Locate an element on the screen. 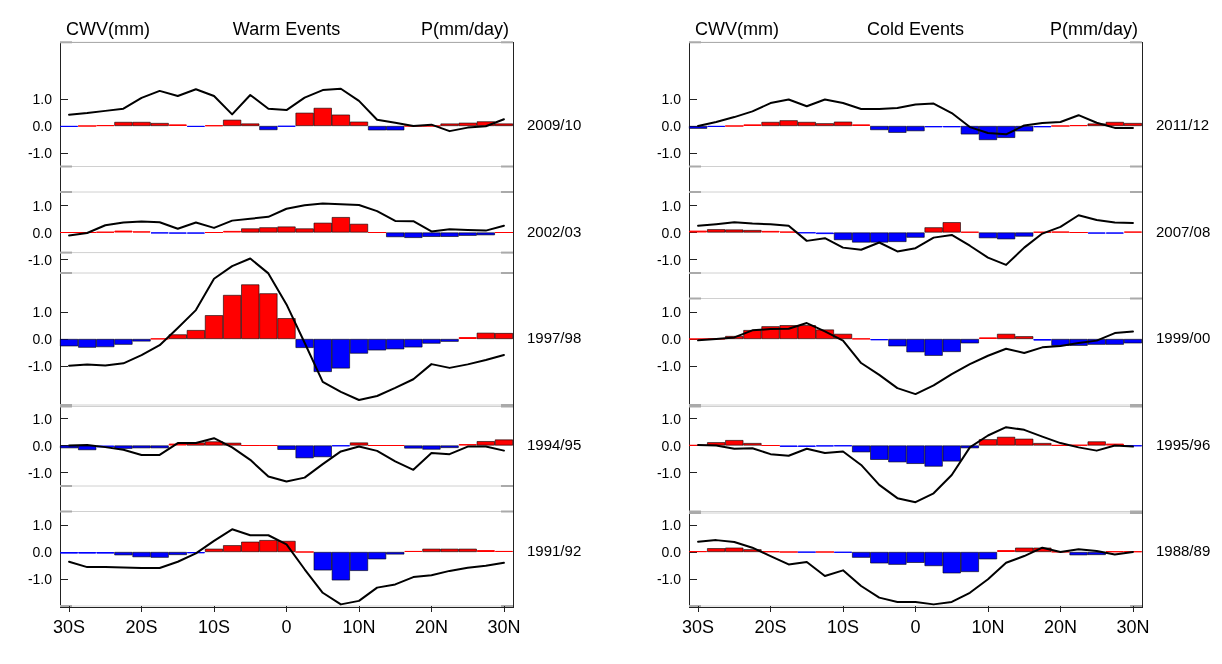 This screenshot has width=1222, height=664. text: 1991/92 is located at coordinates (554, 550).